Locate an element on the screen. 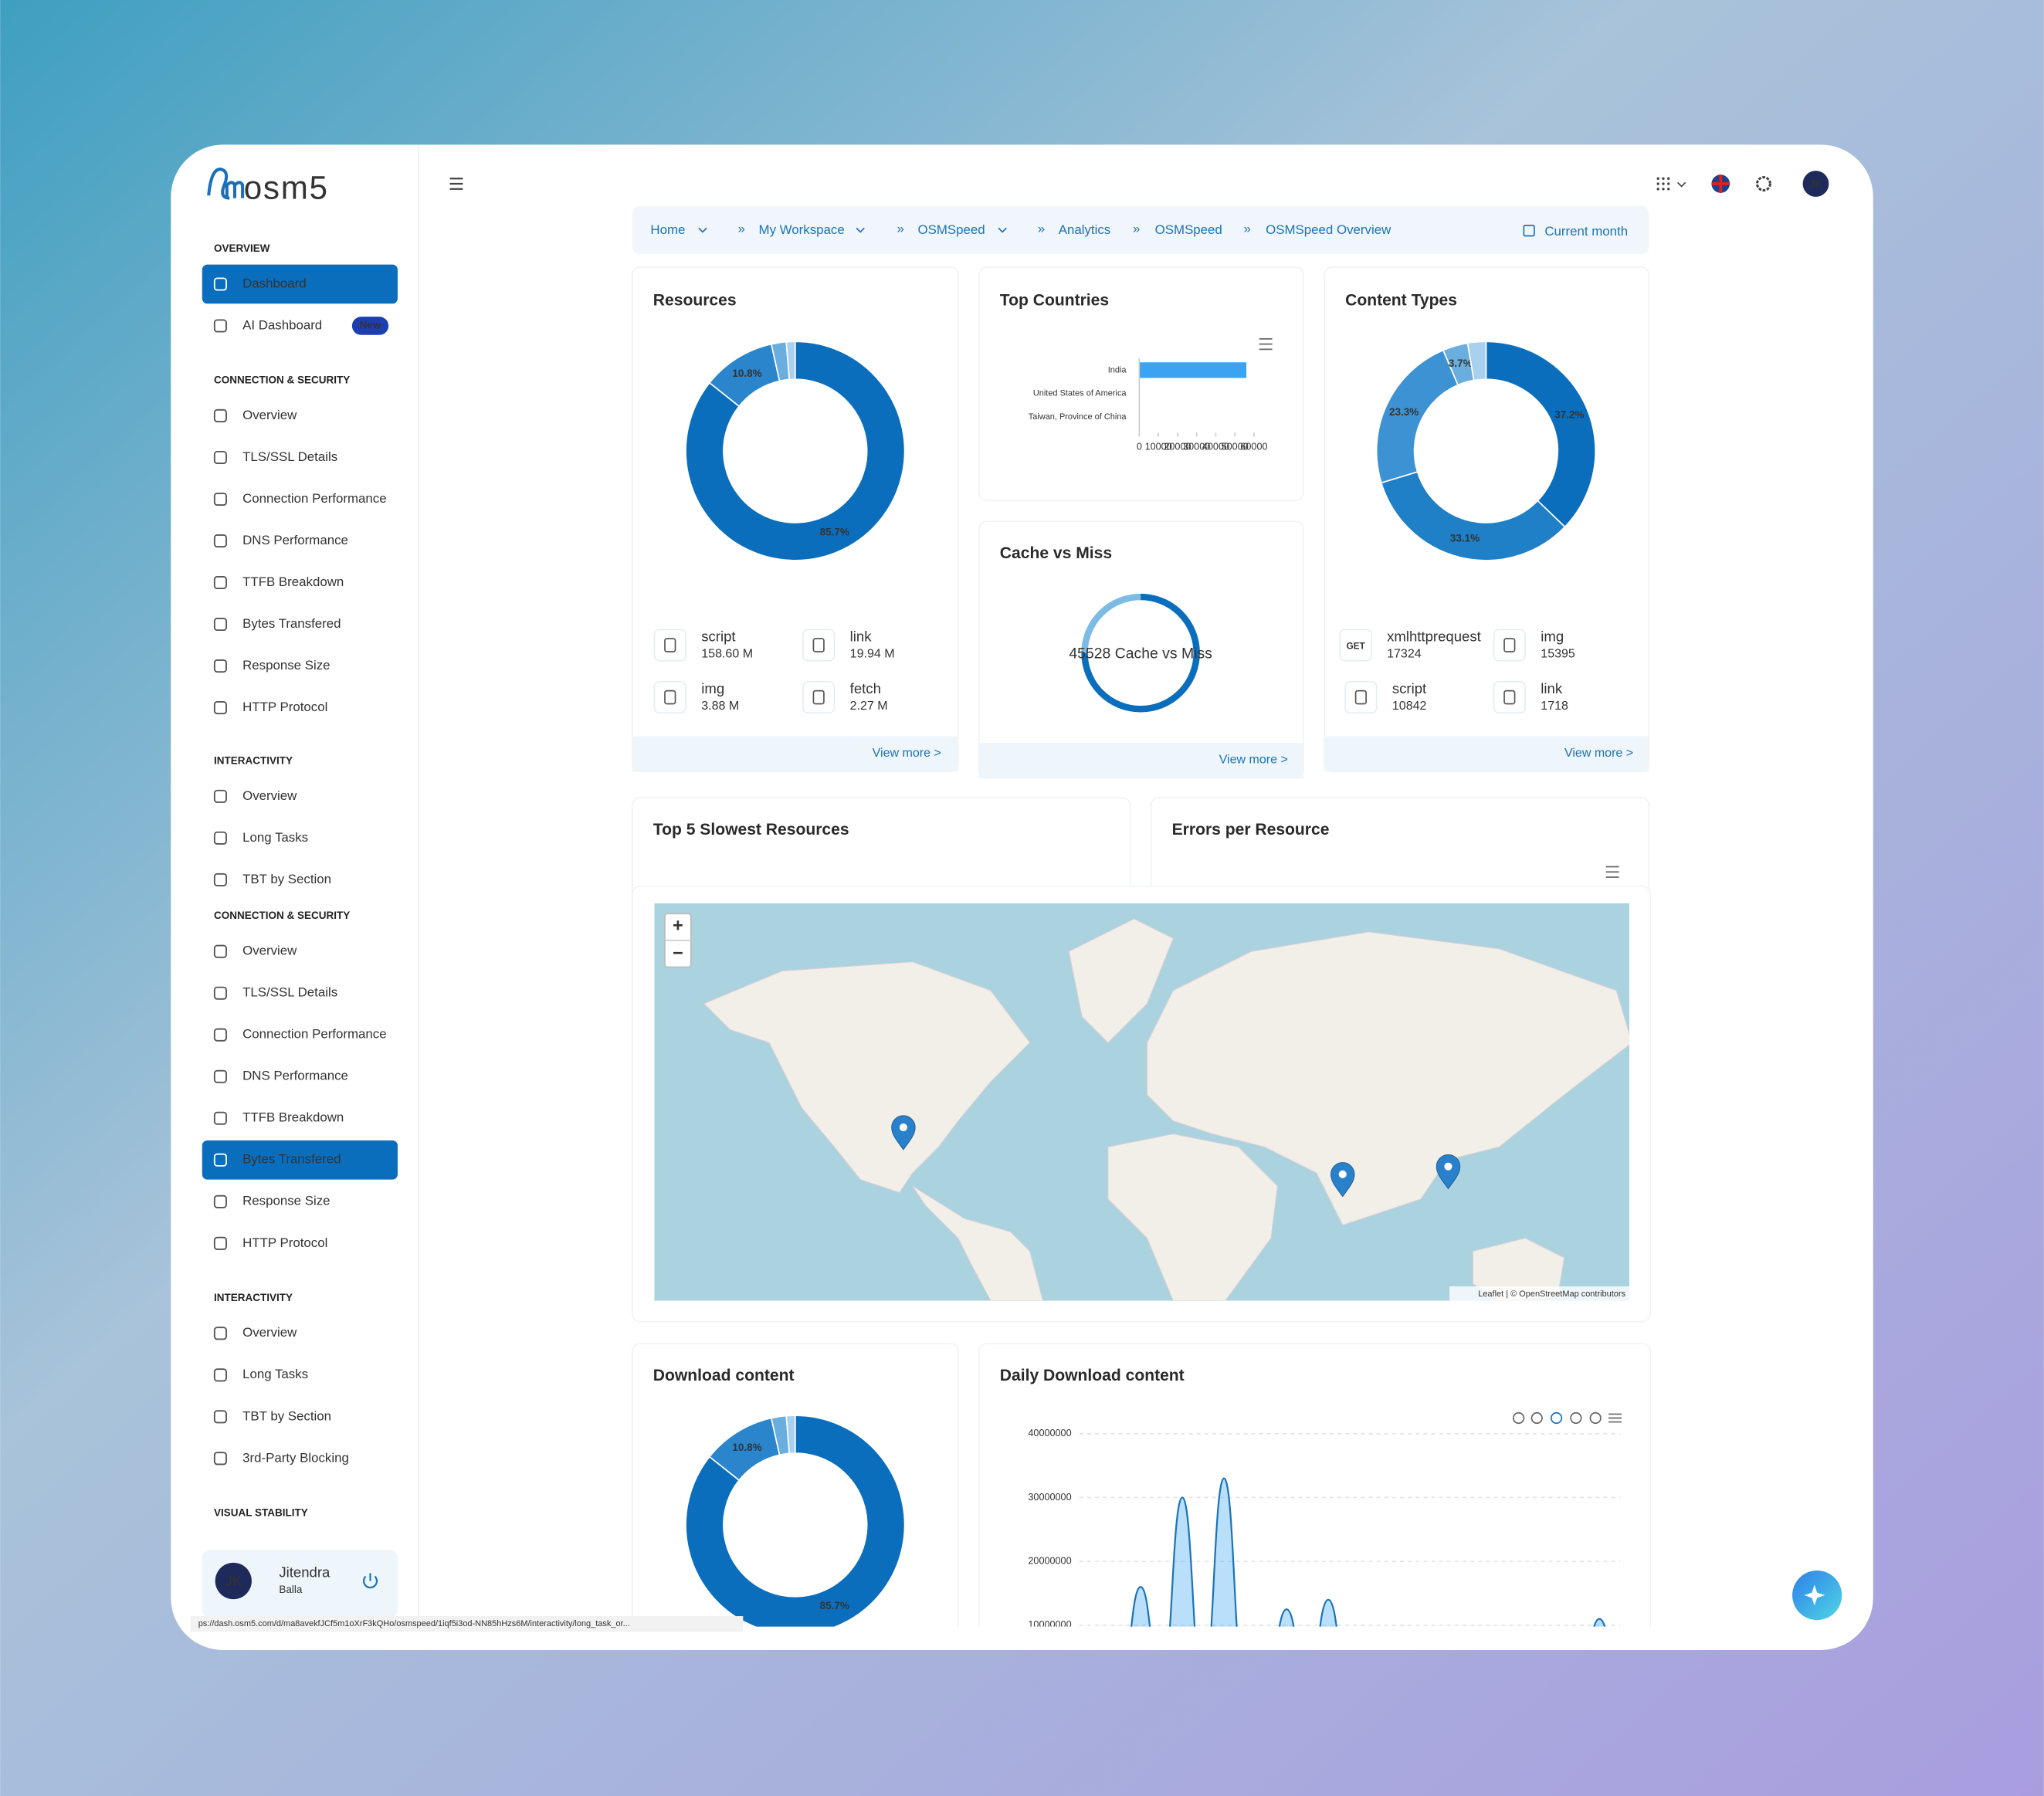 The width and height of the screenshot is (2044, 1796). donut-label: 85.7% is located at coordinates (834, 1605).